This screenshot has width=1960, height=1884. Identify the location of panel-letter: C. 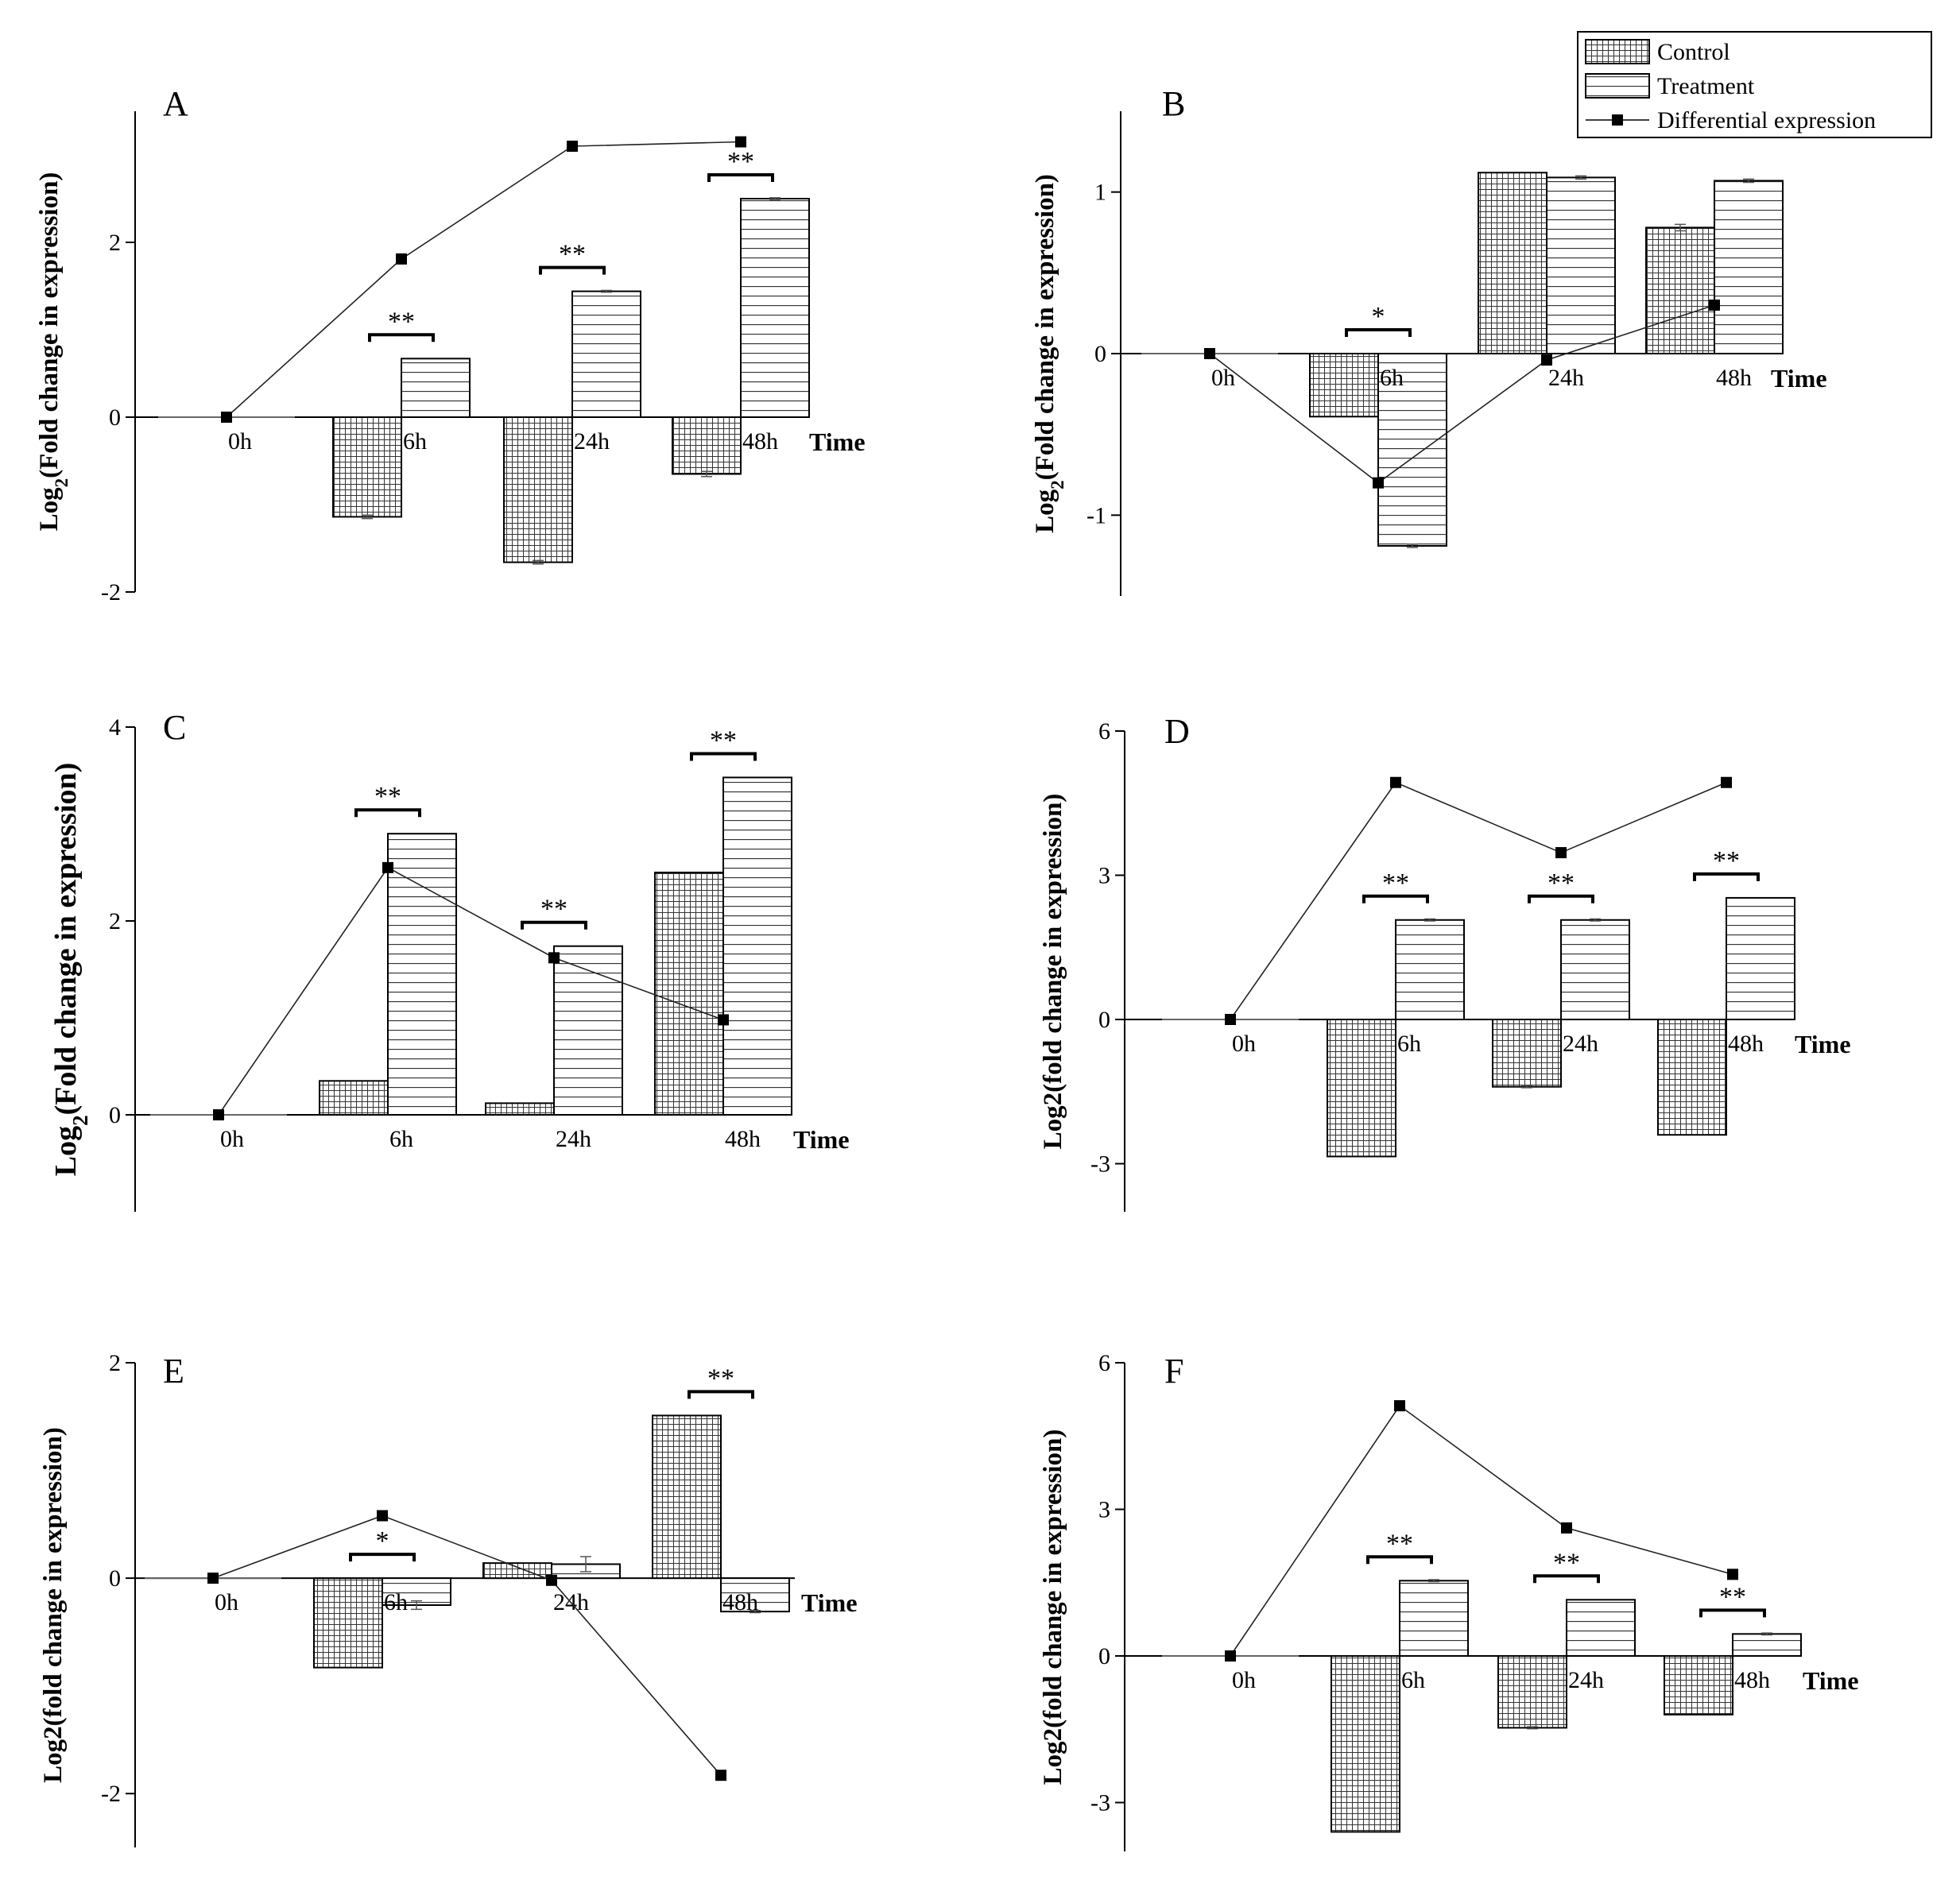
(175, 727).